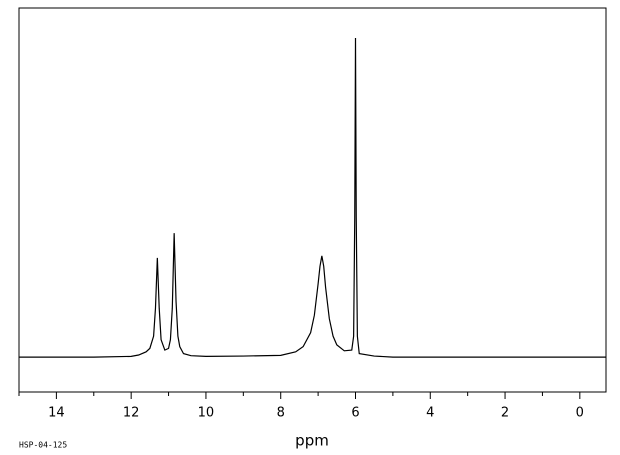 The image size is (620, 455). I want to click on x-axis-title: ppm, so click(312, 441).